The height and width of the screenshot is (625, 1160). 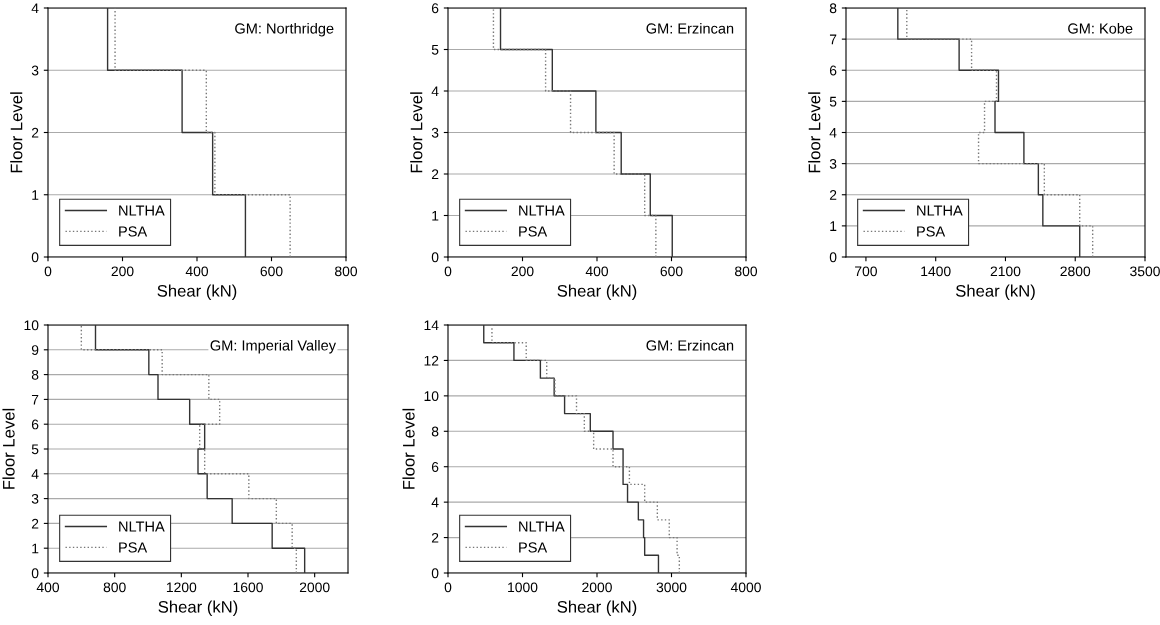 I want to click on x-tick-label: 2100, so click(x=1005, y=271).